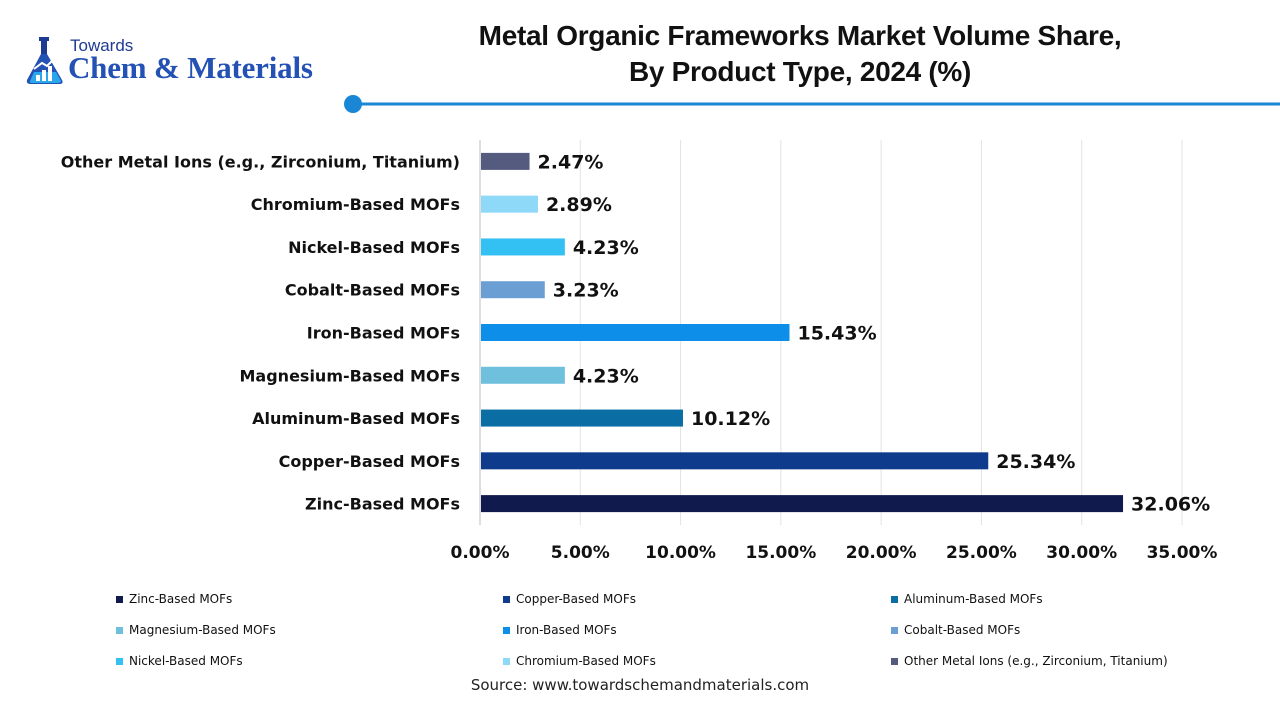  I want to click on data-label: 2.89%, so click(579, 205).